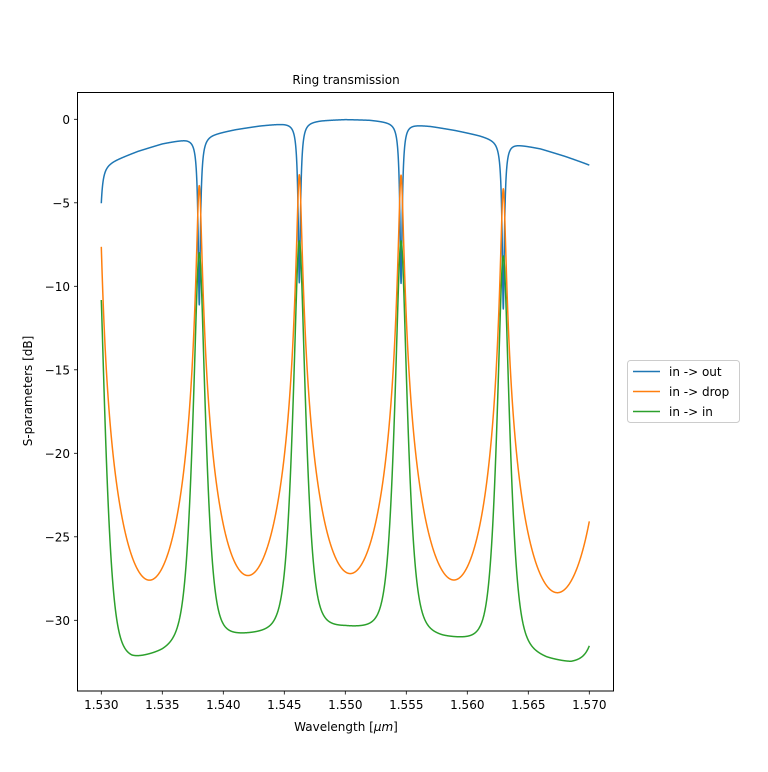 This screenshot has width=768, height=772. Describe the element at coordinates (334, 727) in the screenshot. I see `x-axis-label-prefix: Wavelength [` at that location.